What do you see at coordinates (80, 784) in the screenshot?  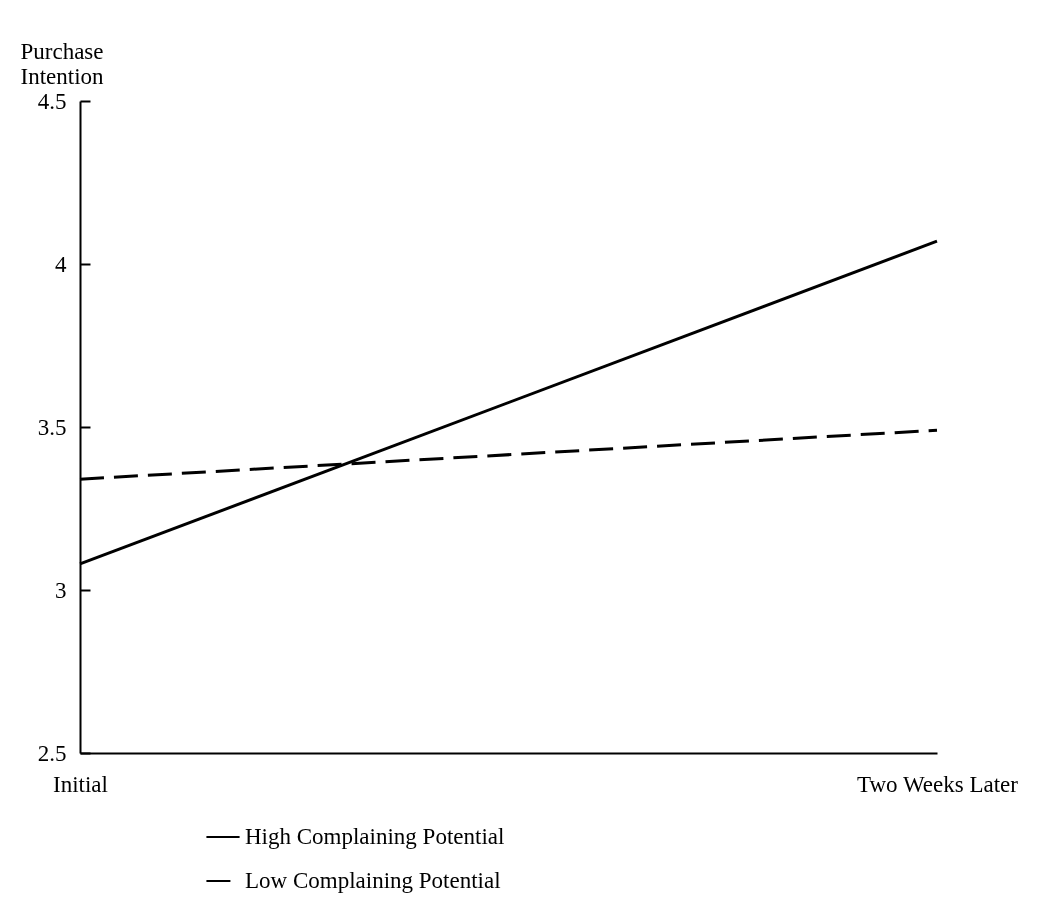 I see `x-tick-label: Initial` at bounding box center [80, 784].